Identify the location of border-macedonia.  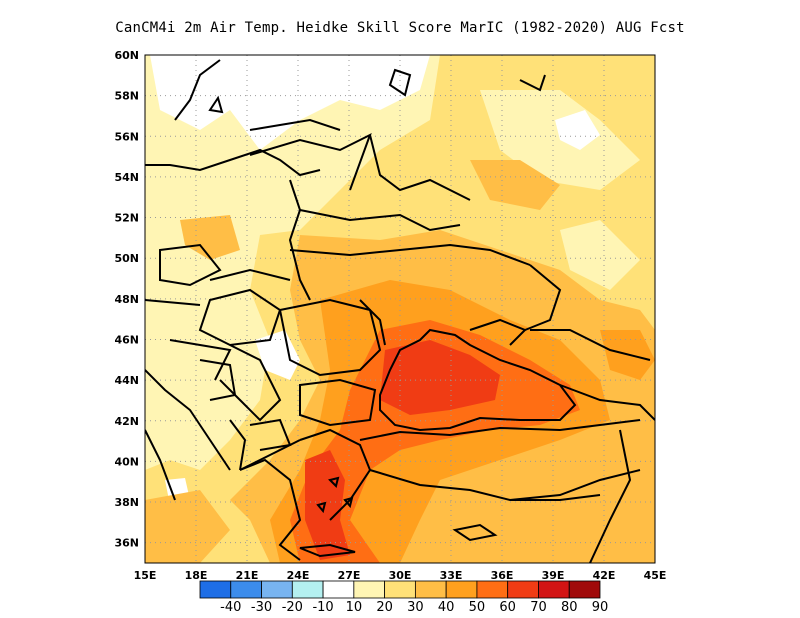
(270, 434).